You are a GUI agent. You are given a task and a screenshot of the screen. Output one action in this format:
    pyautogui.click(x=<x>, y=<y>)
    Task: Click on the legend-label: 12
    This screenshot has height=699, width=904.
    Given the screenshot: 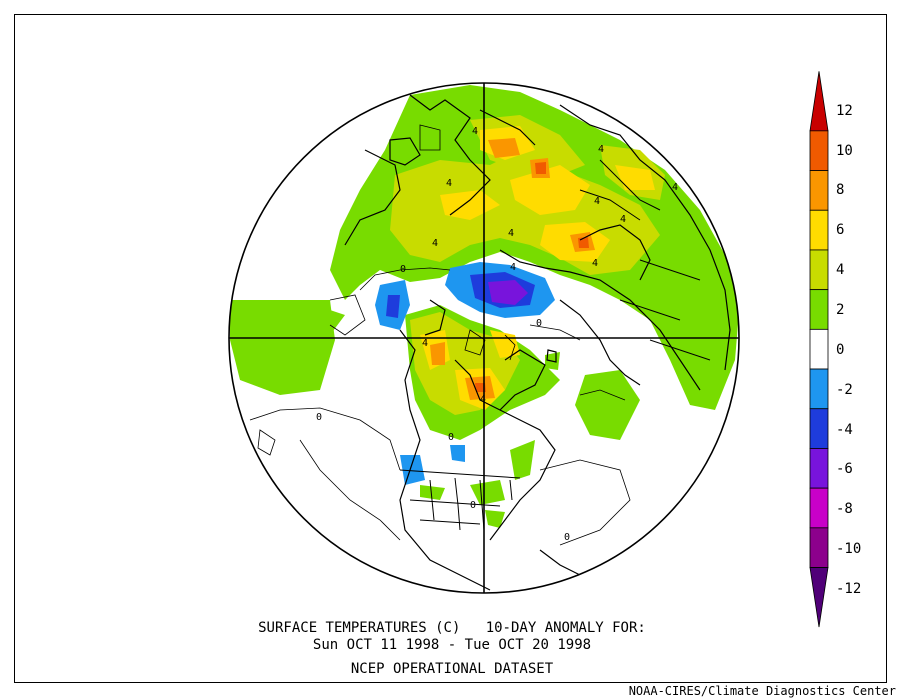 What is the action you would take?
    pyautogui.click(x=844, y=111)
    